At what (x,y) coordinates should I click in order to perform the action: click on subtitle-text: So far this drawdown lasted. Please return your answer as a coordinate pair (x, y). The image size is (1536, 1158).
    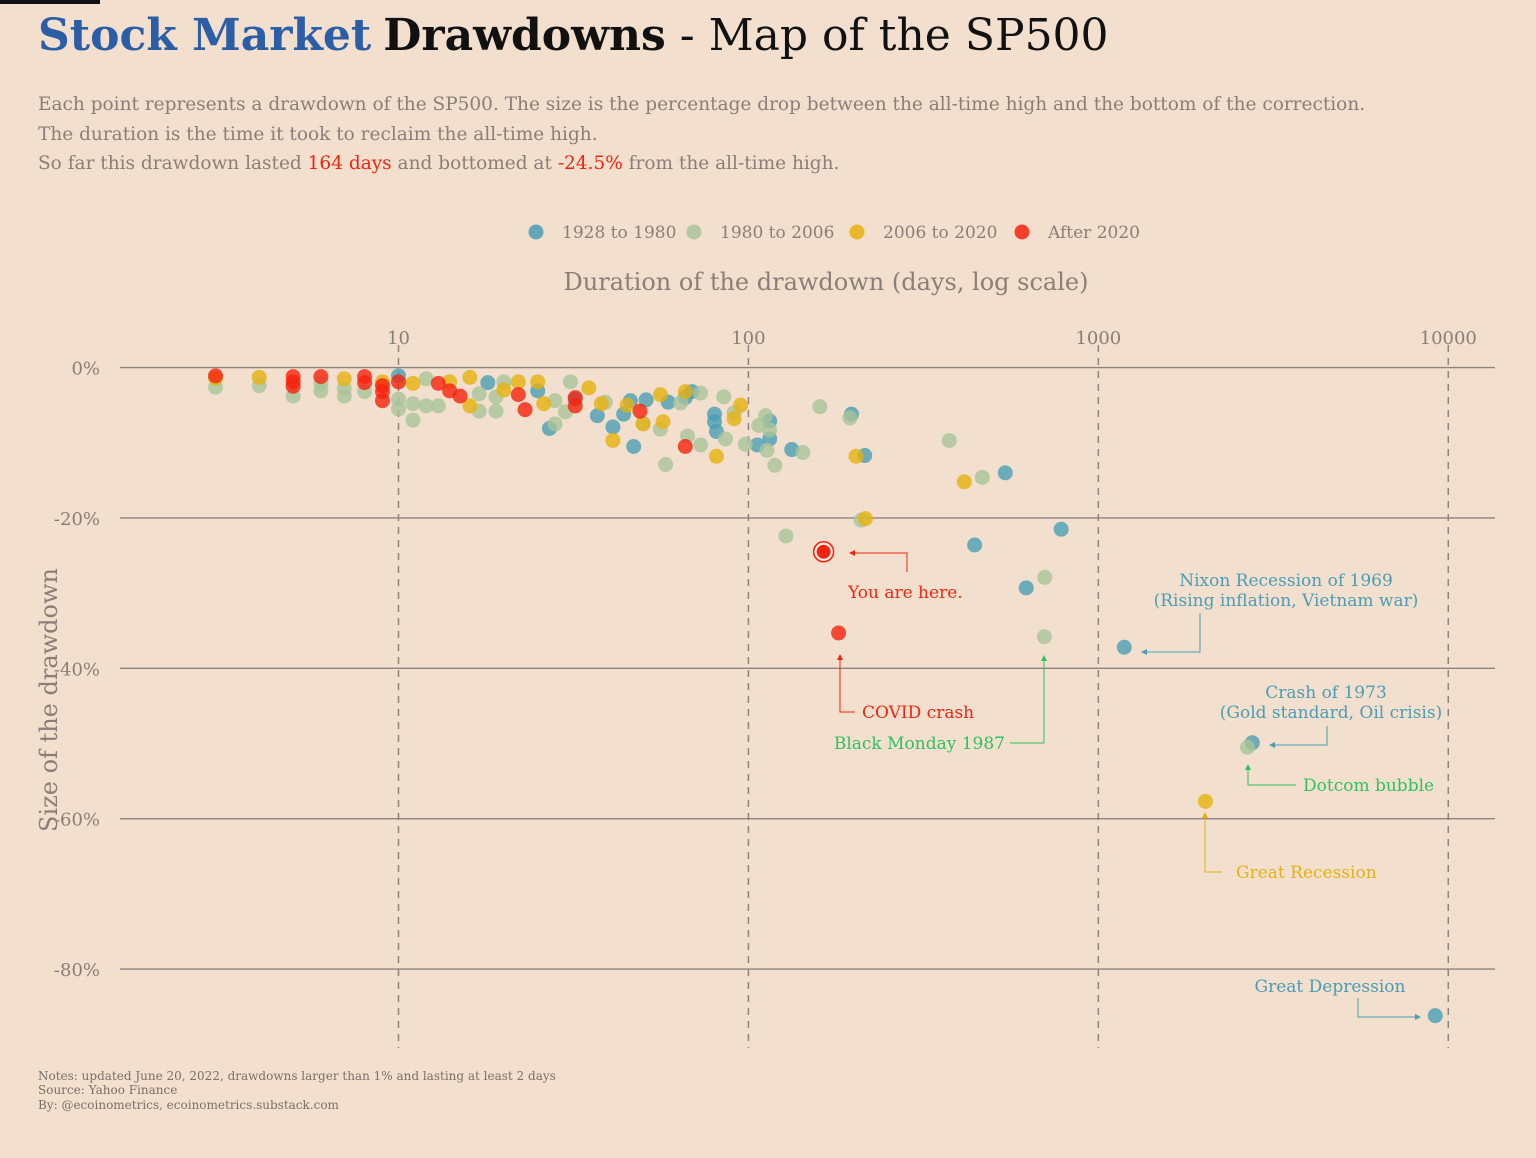
    Looking at the image, I should click on (173, 163).